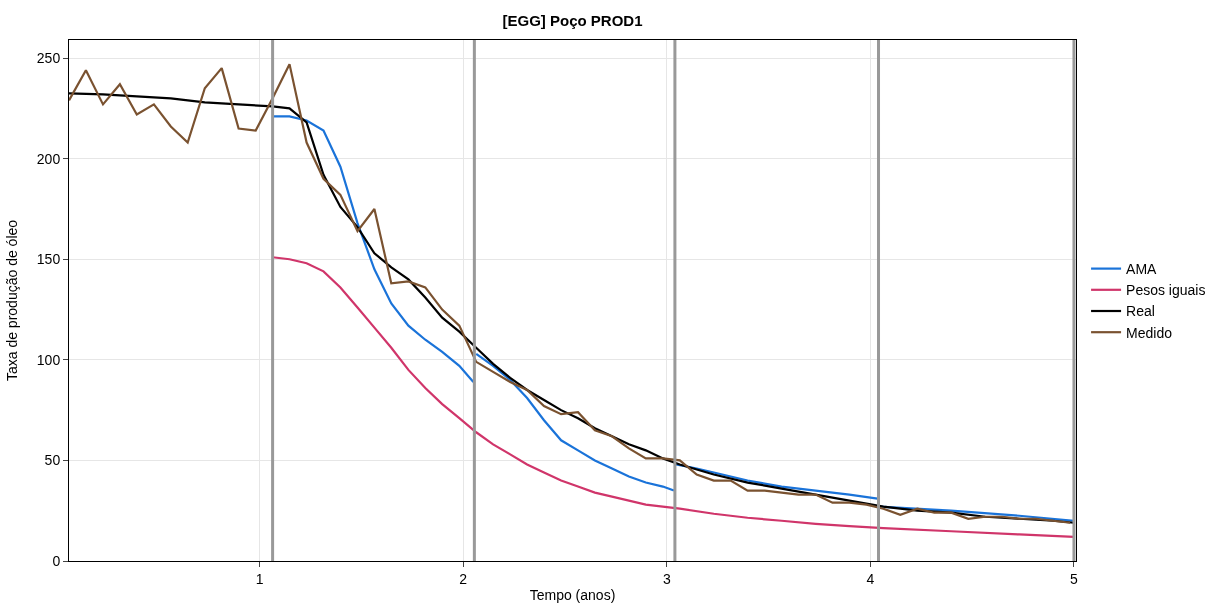 This screenshot has height=613, width=1223. Describe the element at coordinates (48, 158) in the screenshot. I see `y-tick-label: 200` at that location.